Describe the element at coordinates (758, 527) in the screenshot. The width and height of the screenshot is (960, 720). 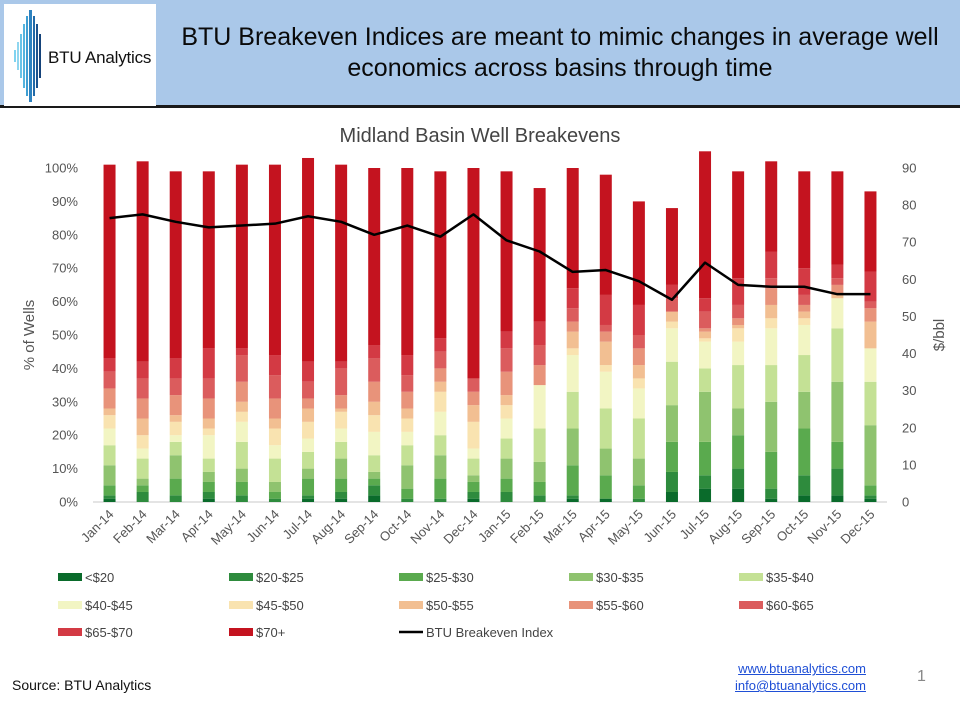
I see `x-tick-label: Sep-15` at that location.